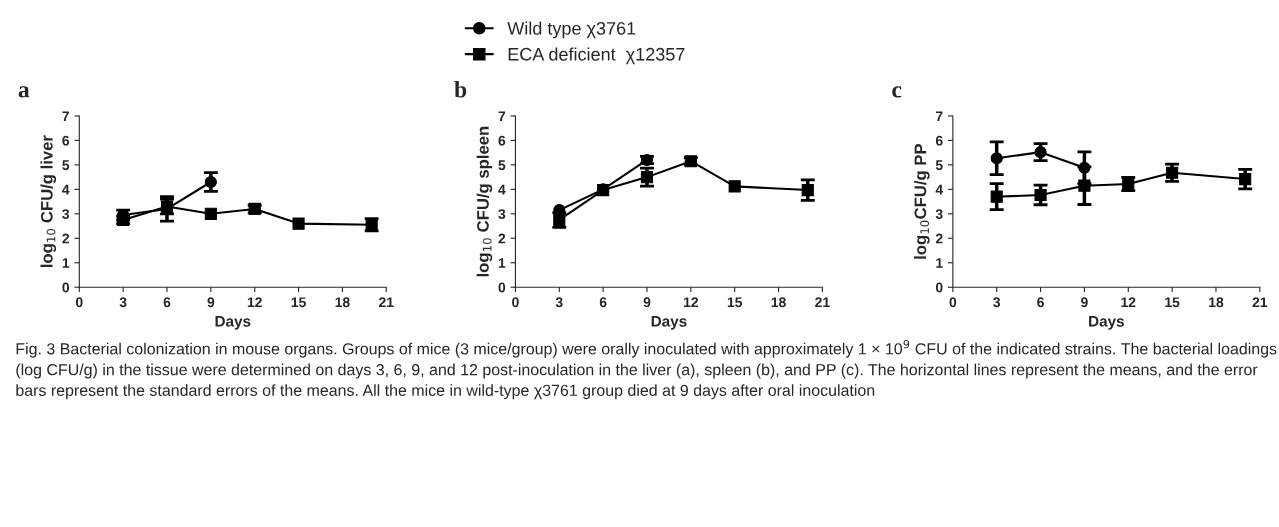 The image size is (1279, 527). I want to click on legend-label: Wild type χ3761, so click(571, 30).